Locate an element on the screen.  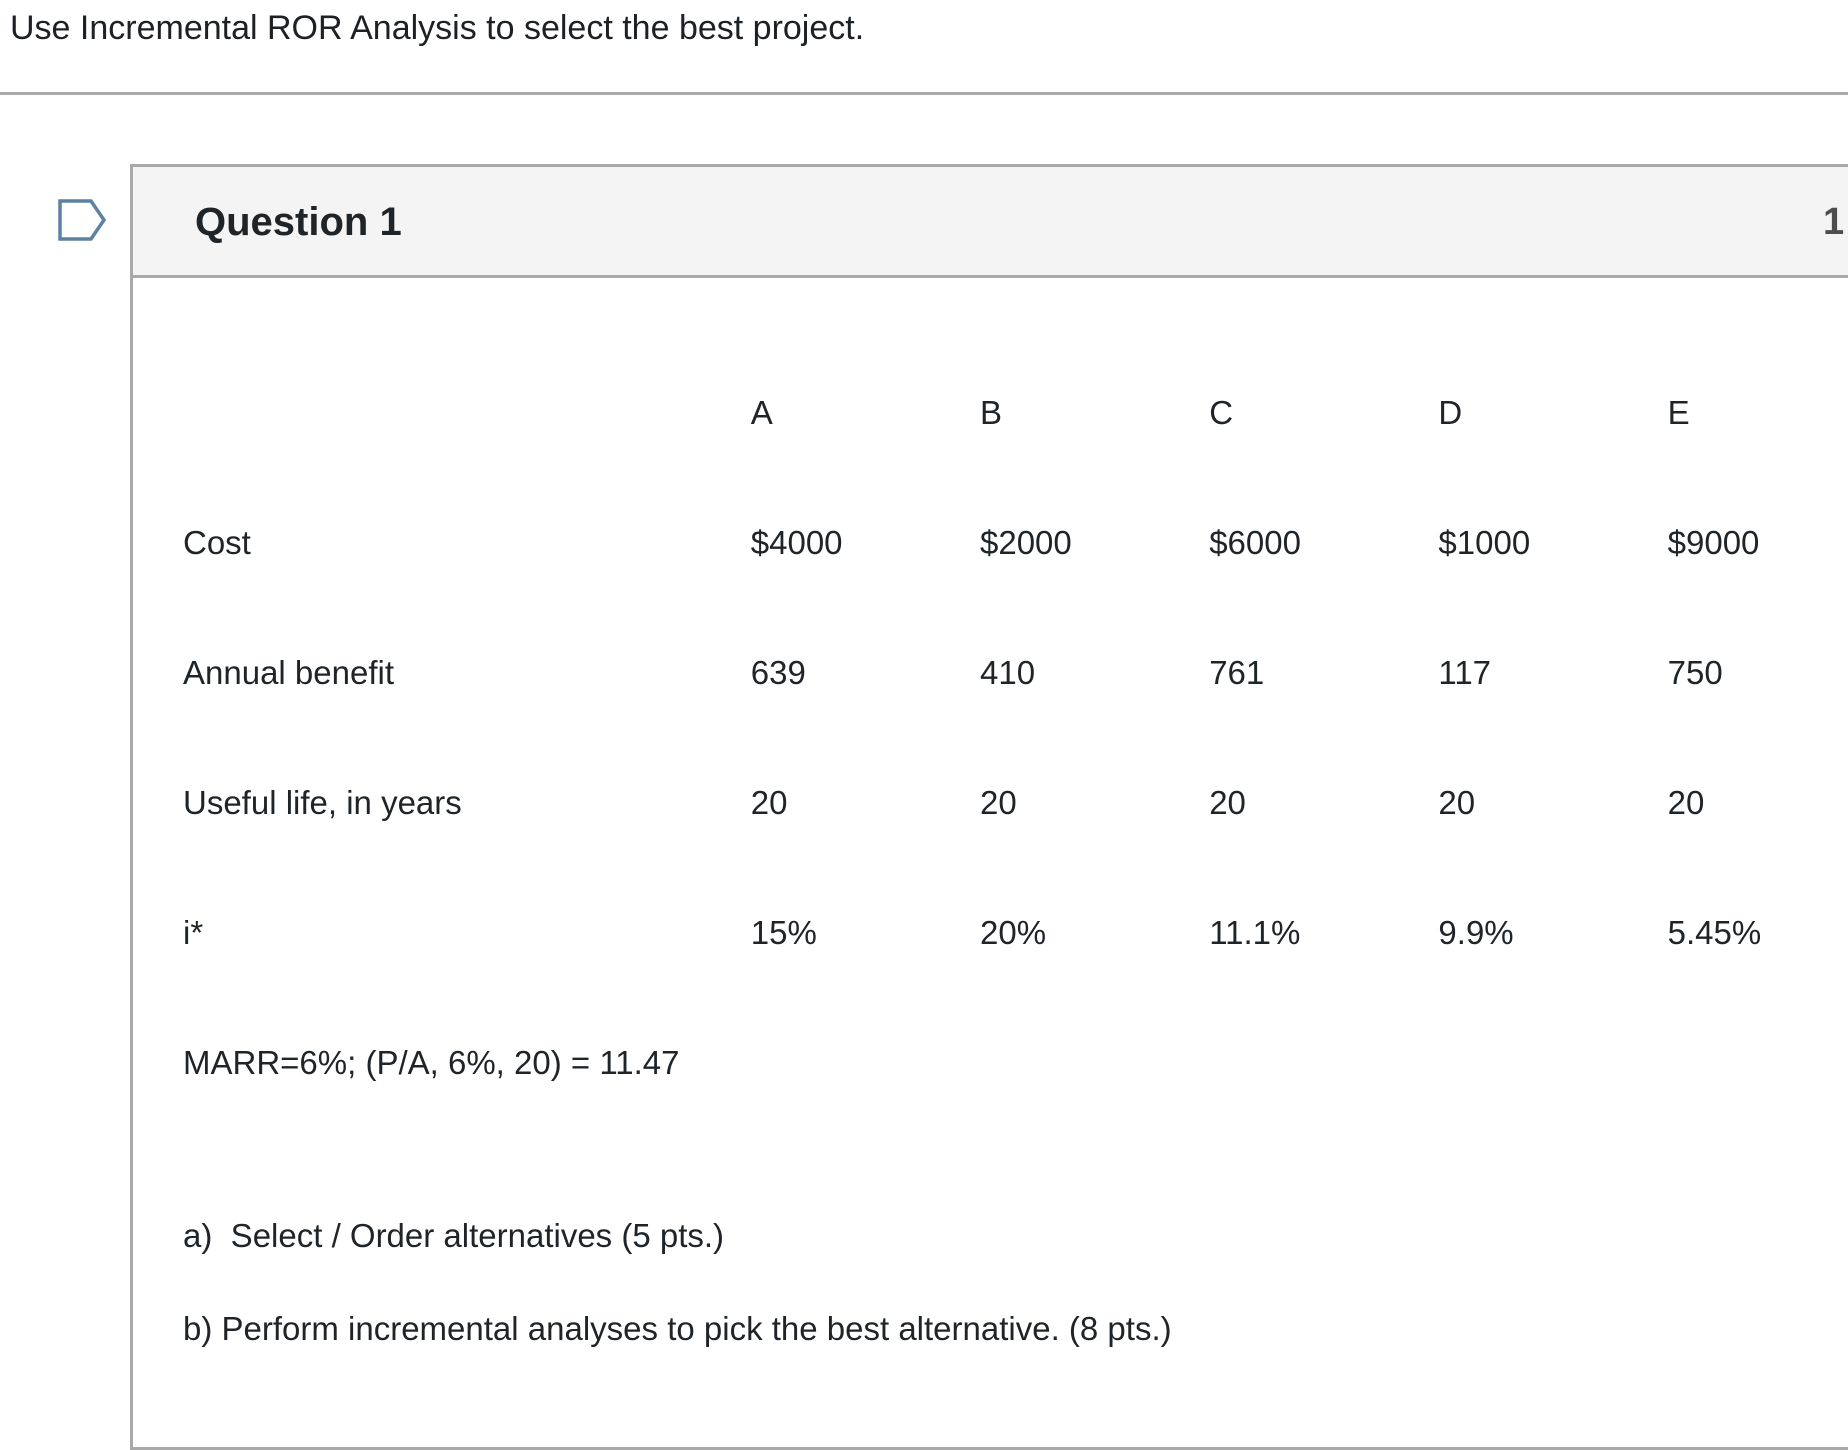
table-row-useful-life: Useful life, in years 20 20 20 20 20 is located at coordinates (1015, 803).